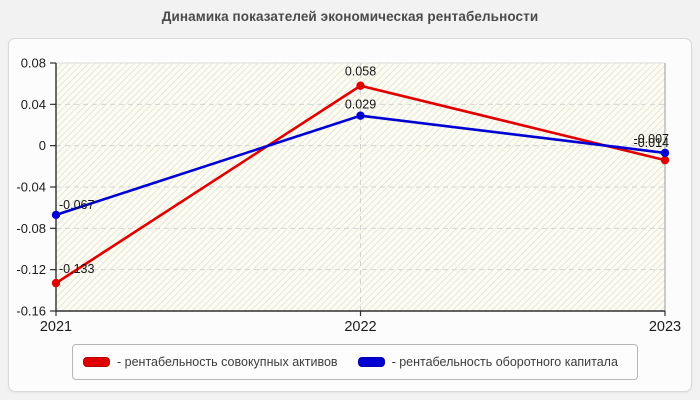 The image size is (700, 400). I want to click on y-tick-label: -0.16, so click(31, 311).